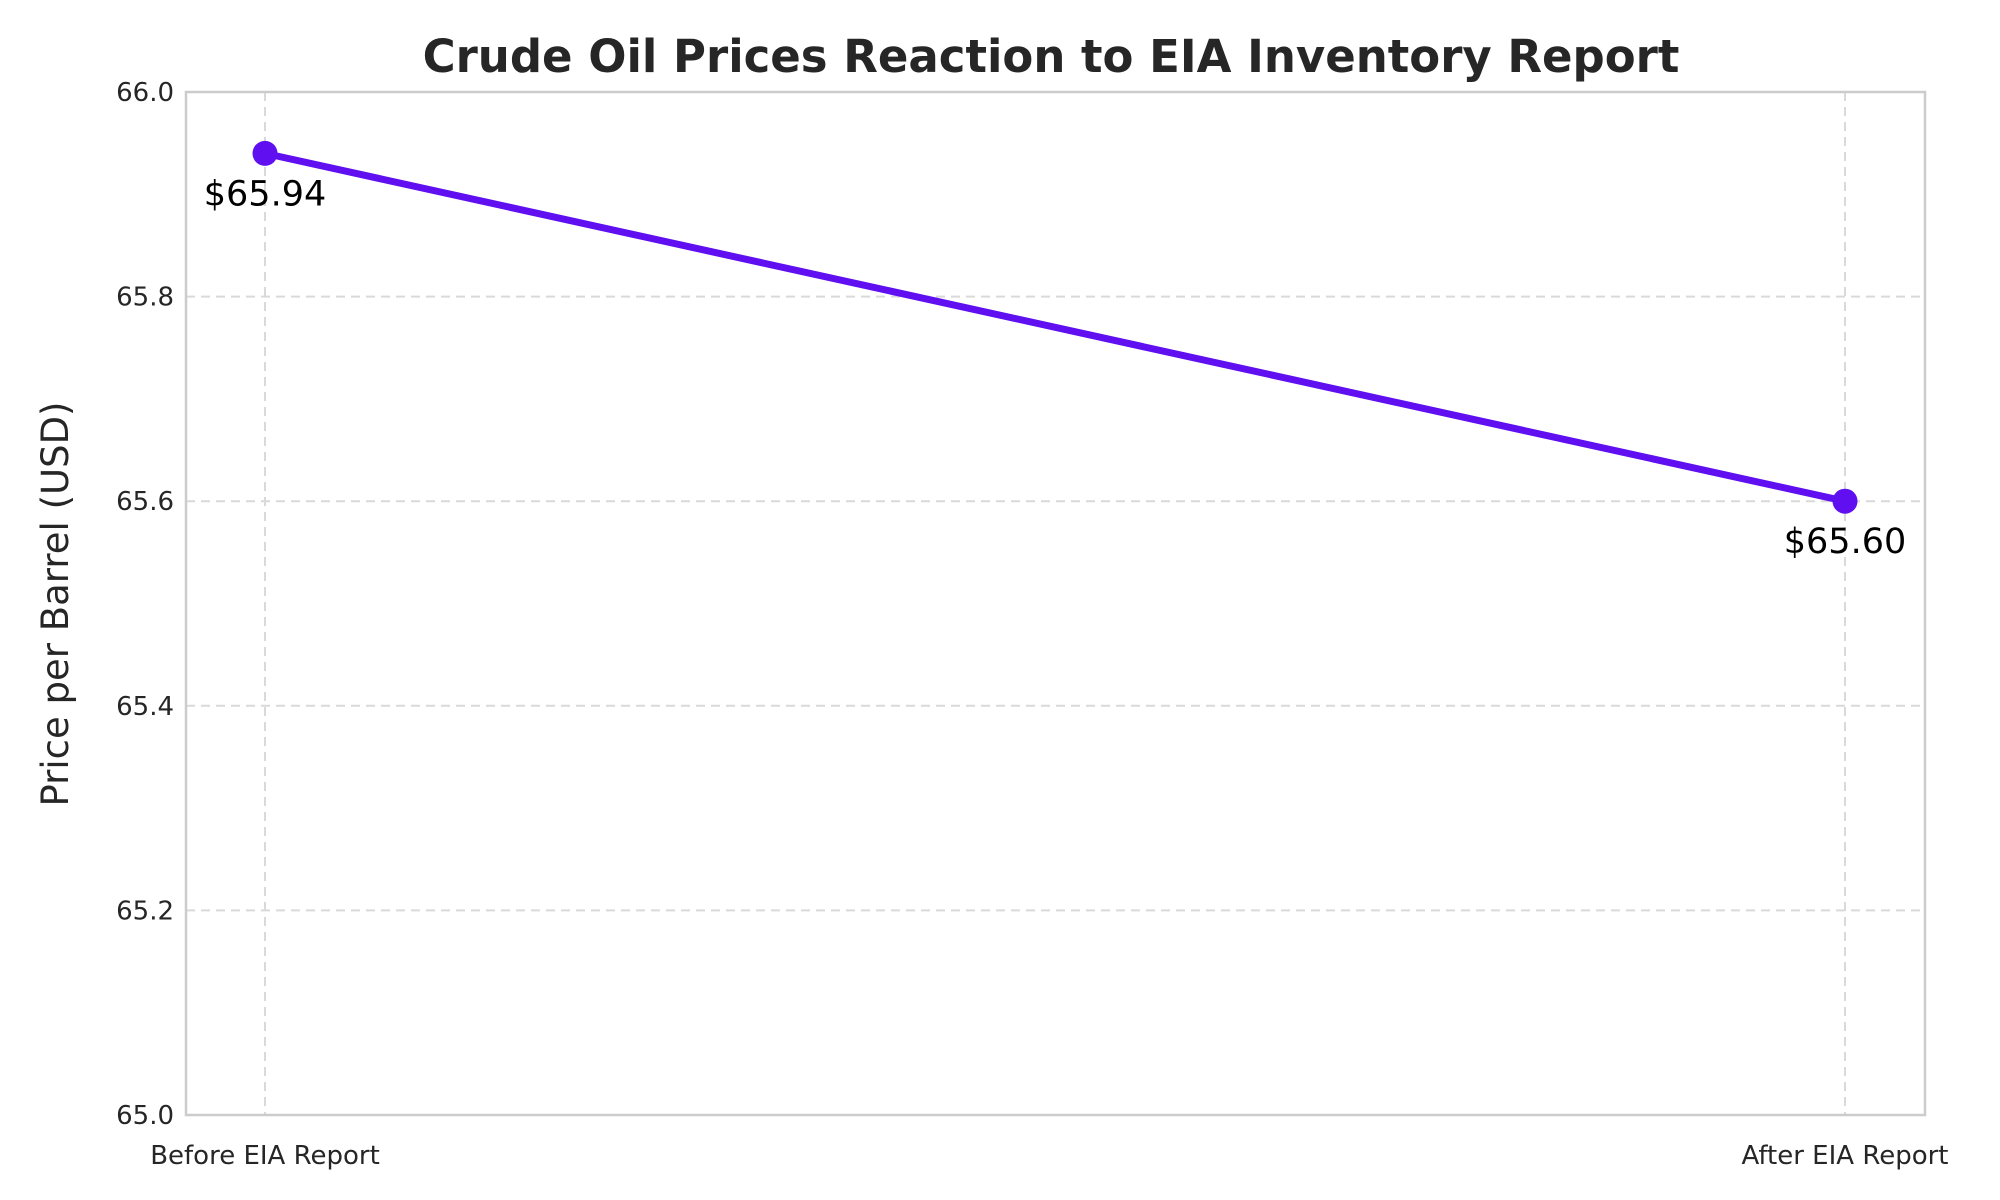 The height and width of the screenshot is (1200, 2000). What do you see at coordinates (145, 93) in the screenshot?
I see `y-tick-label: 66.0` at bounding box center [145, 93].